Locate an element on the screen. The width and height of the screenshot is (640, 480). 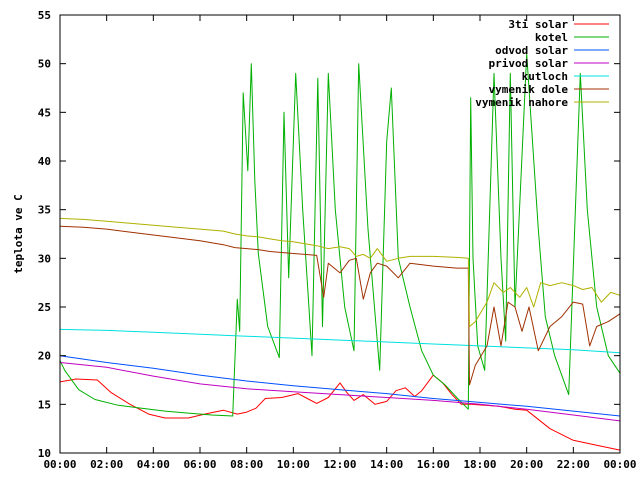
y-axis-label: teplota ve C is located at coordinates (18, 233).